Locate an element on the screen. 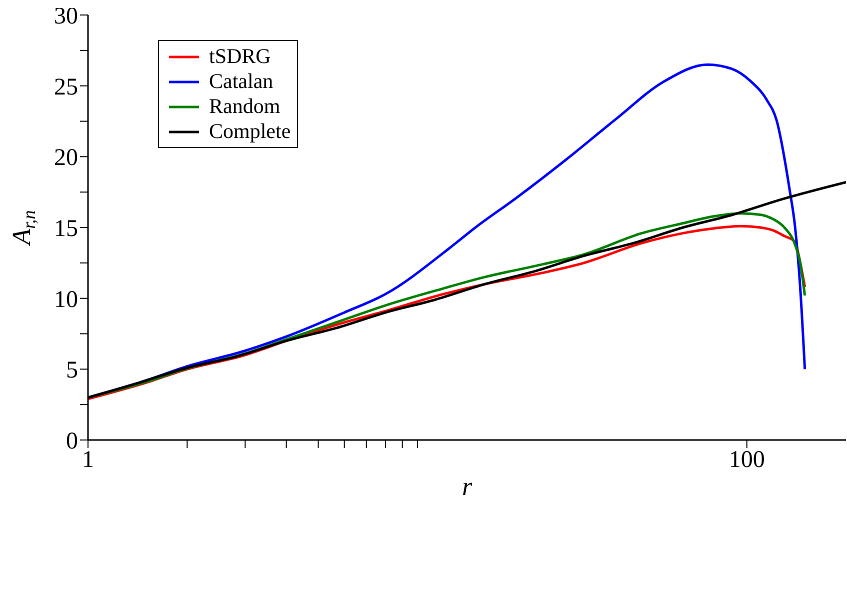 The height and width of the screenshot is (603, 847). y-tick-label: 30 is located at coordinates (66, 17).